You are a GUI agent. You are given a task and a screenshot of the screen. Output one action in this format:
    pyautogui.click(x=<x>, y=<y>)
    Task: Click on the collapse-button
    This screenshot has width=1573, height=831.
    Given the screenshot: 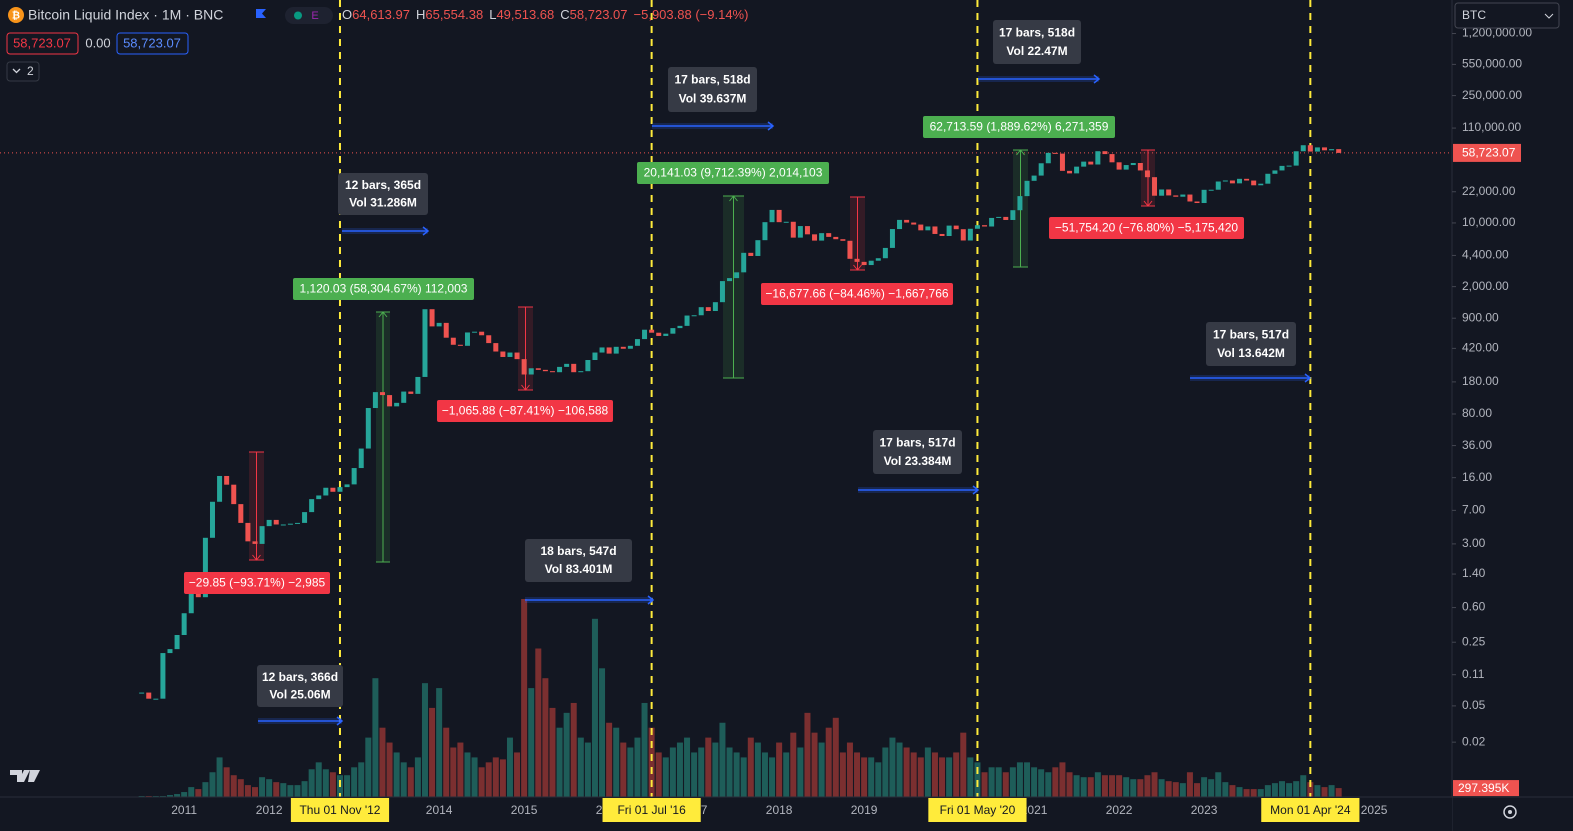 What is the action you would take?
    pyautogui.click(x=23, y=71)
    